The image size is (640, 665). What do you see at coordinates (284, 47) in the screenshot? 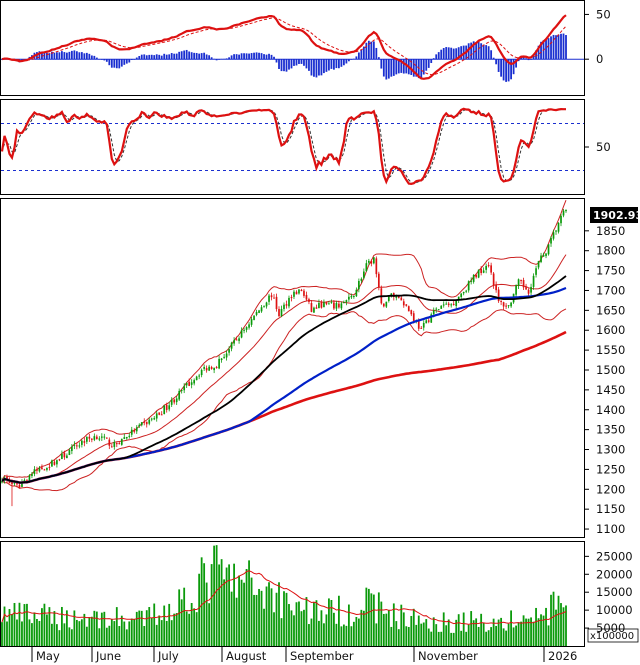
I see `macd-line` at bounding box center [284, 47].